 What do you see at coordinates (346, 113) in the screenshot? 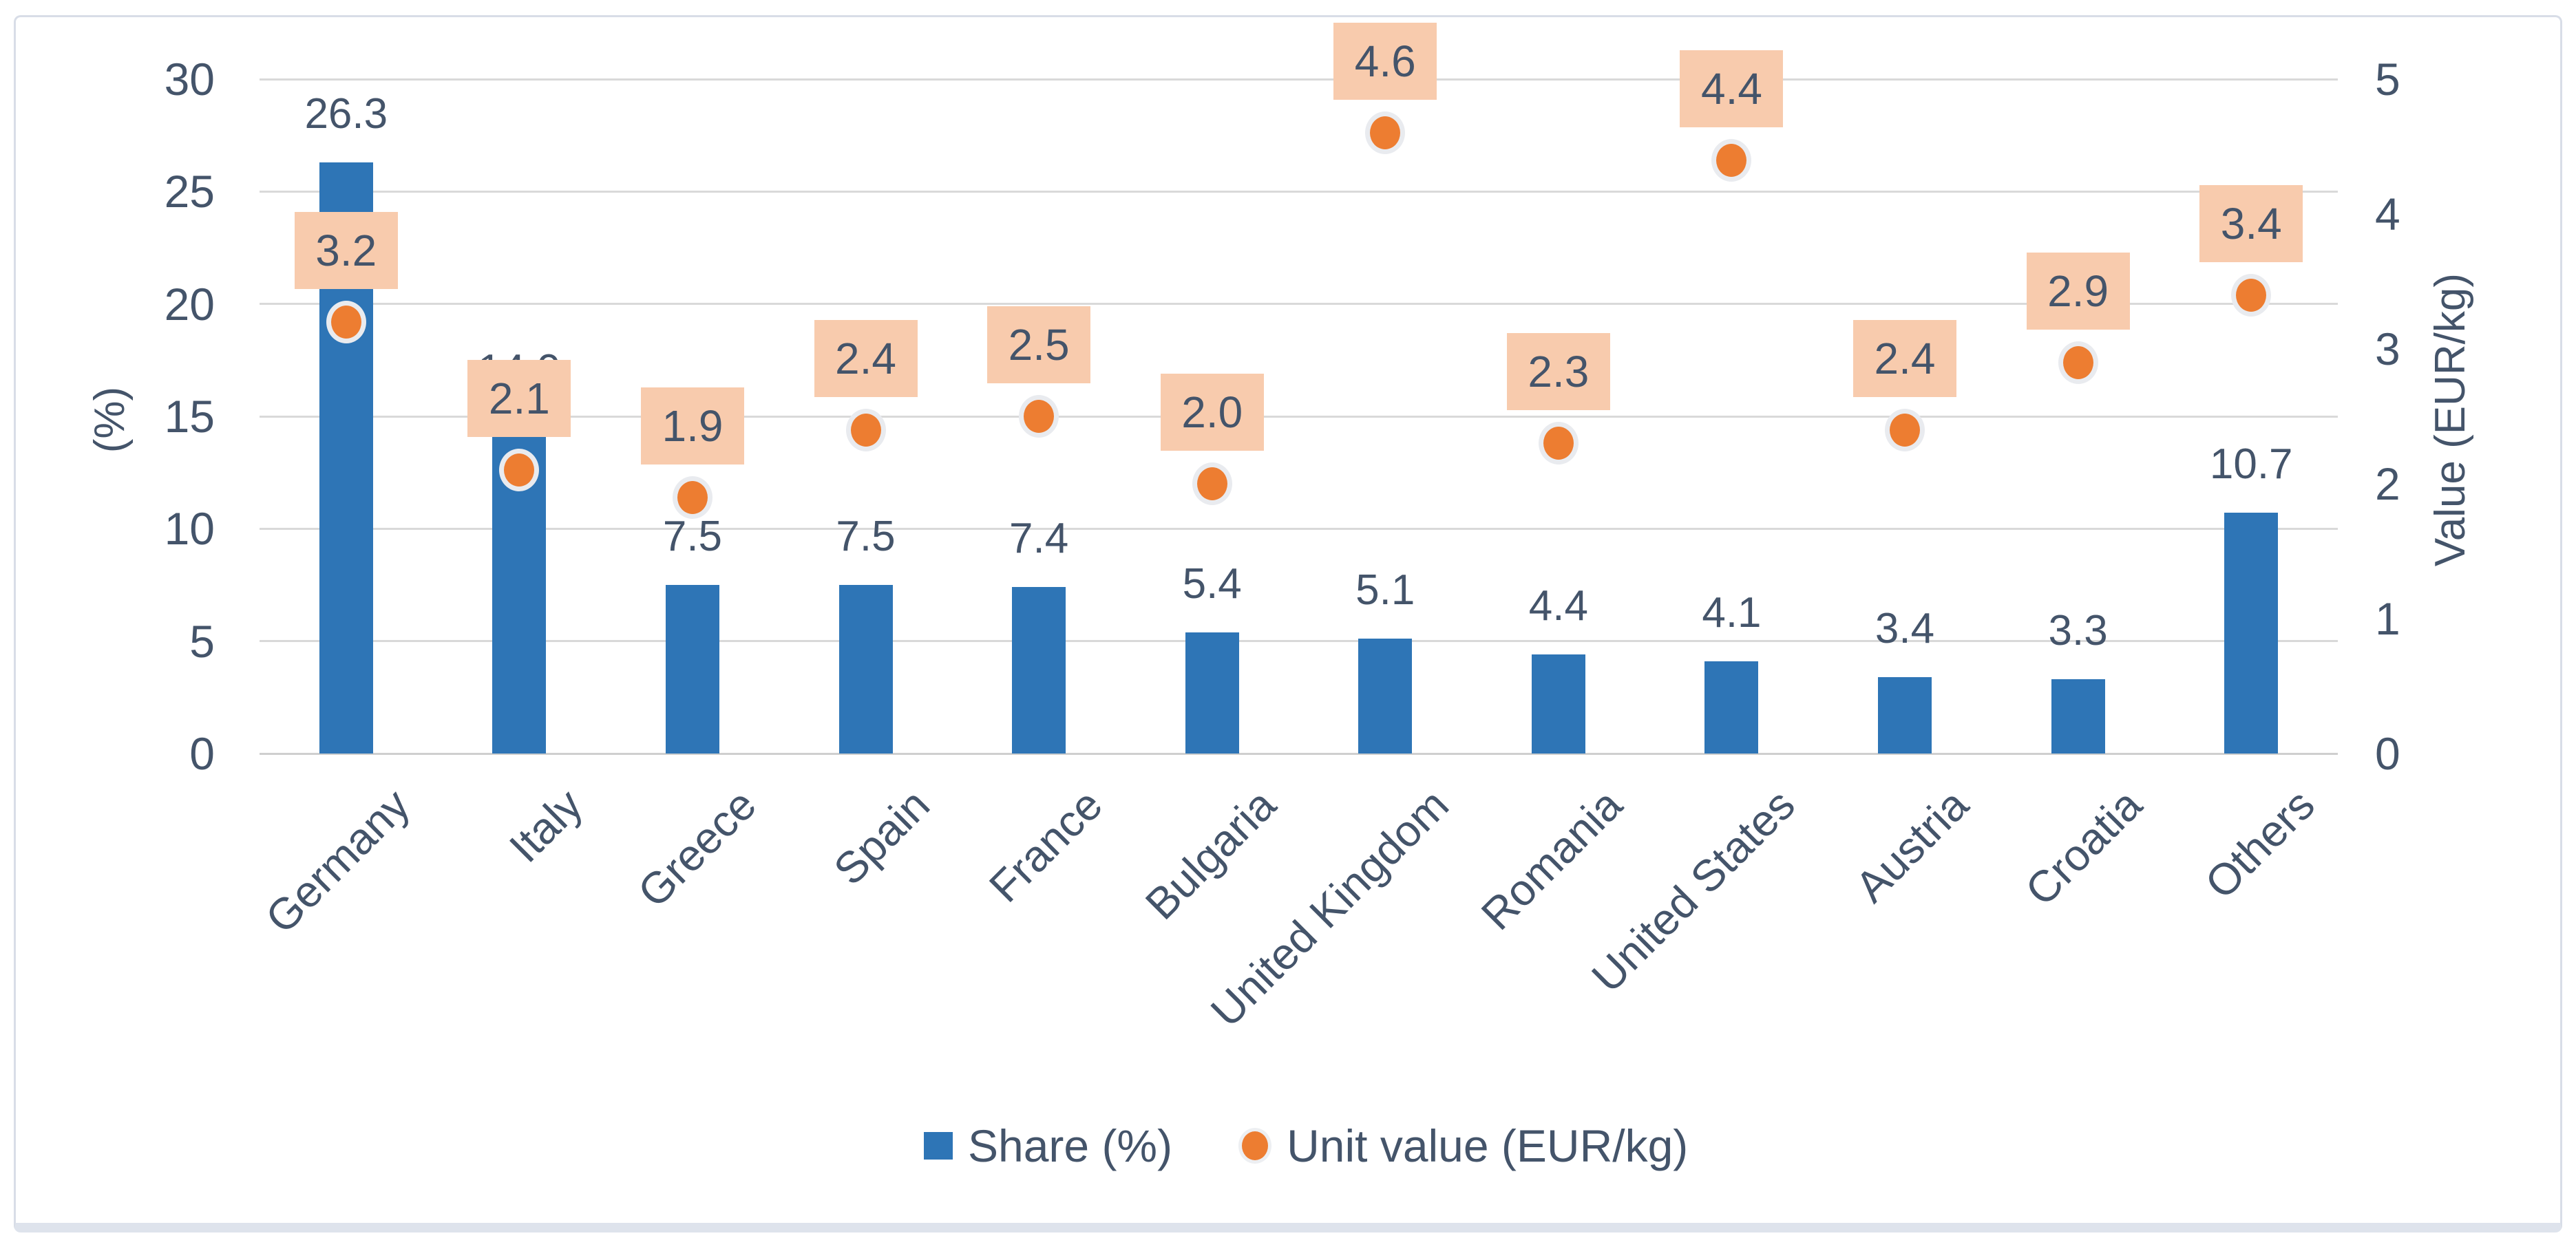
I see `bar-value-label-germany: 26.3` at bounding box center [346, 113].